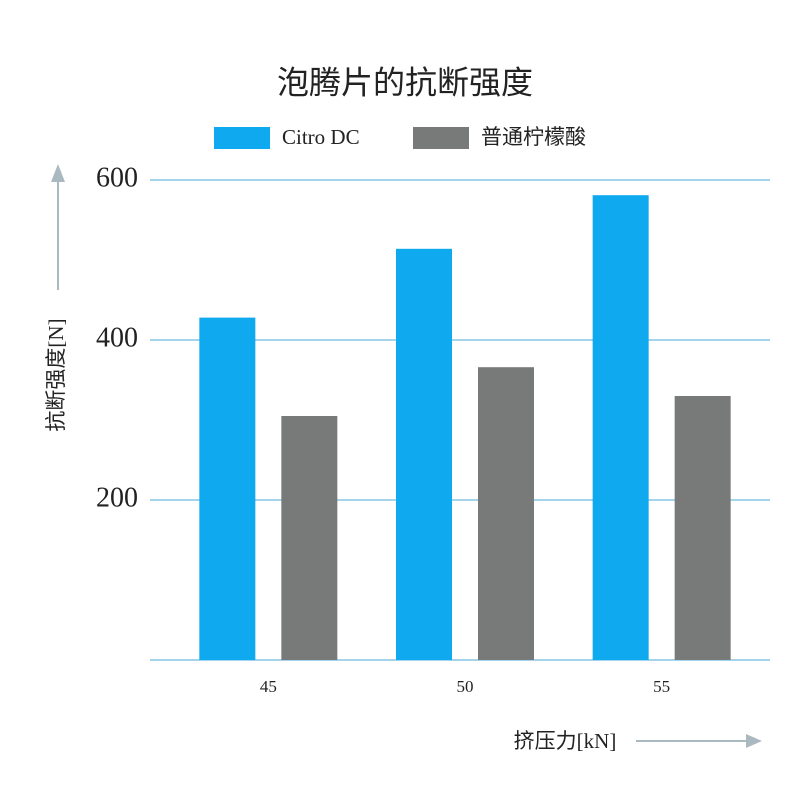 The width and height of the screenshot is (800, 800). I want to click on x-tick-label: 55, so click(661, 686).